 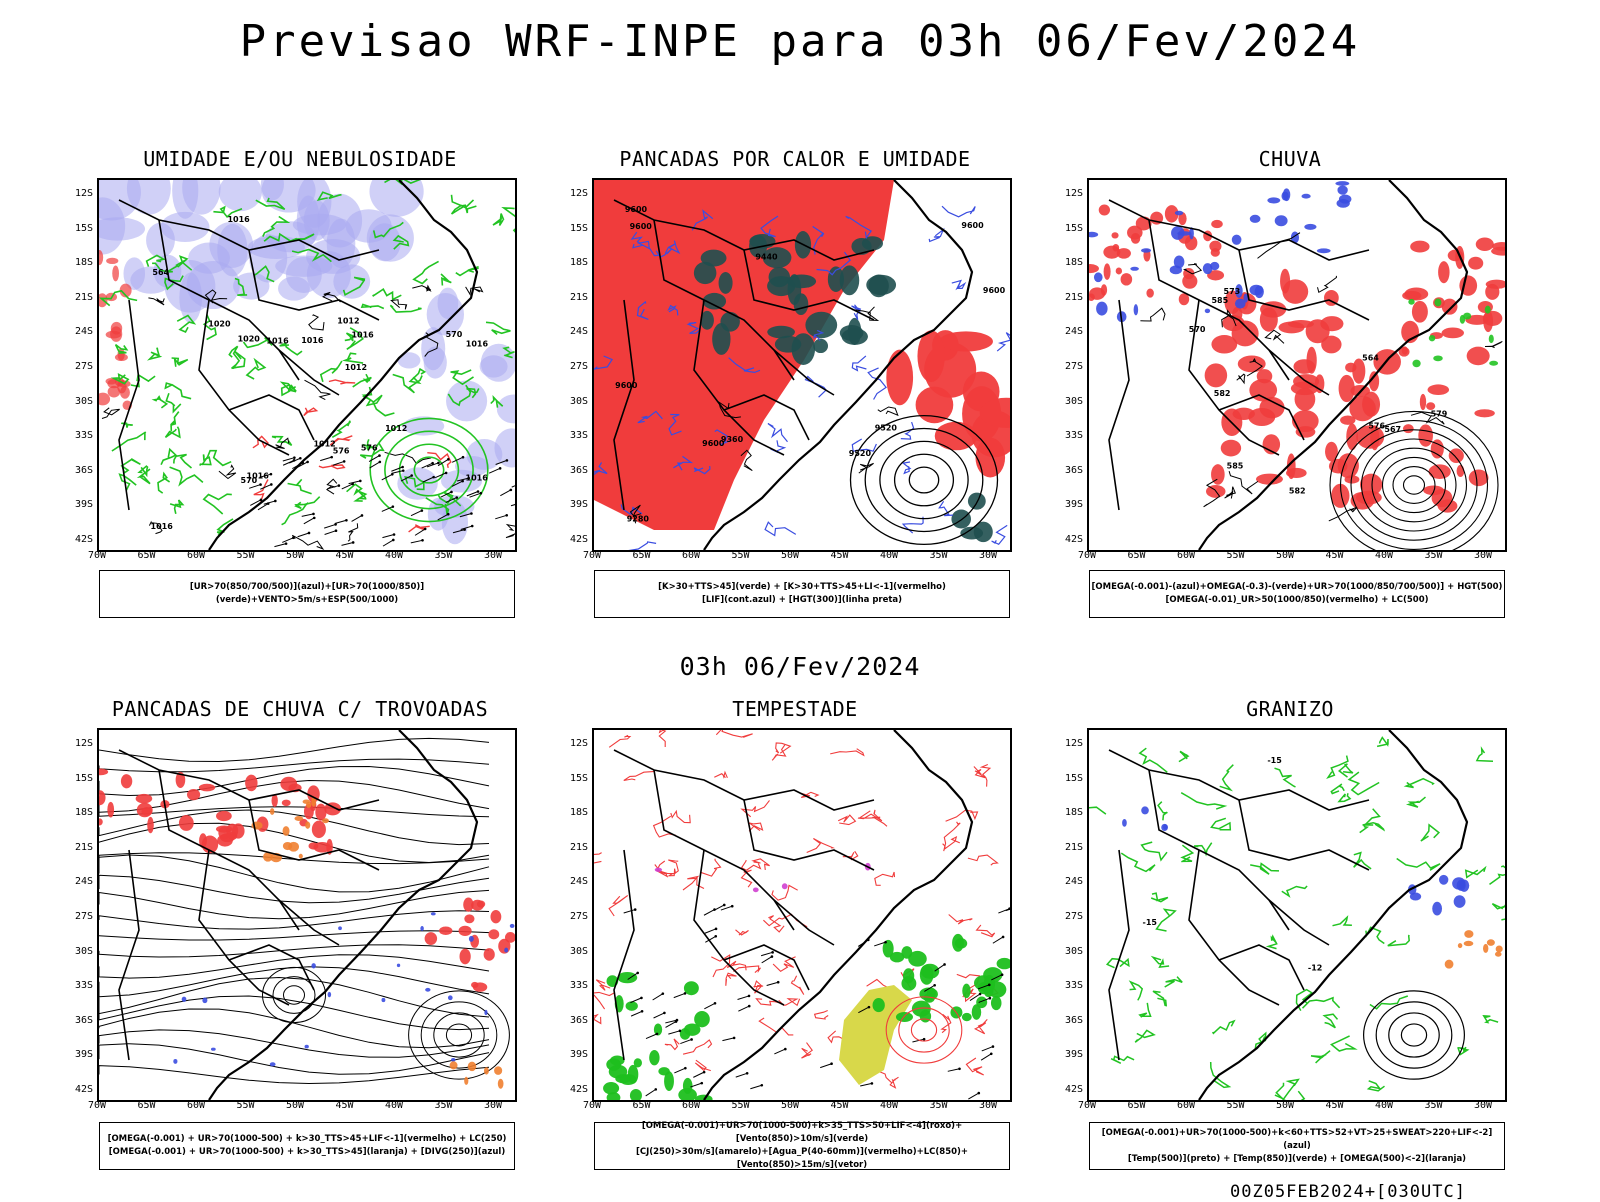 I want to click on latitude-tick-label: 36S, so click(x=1073, y=470).